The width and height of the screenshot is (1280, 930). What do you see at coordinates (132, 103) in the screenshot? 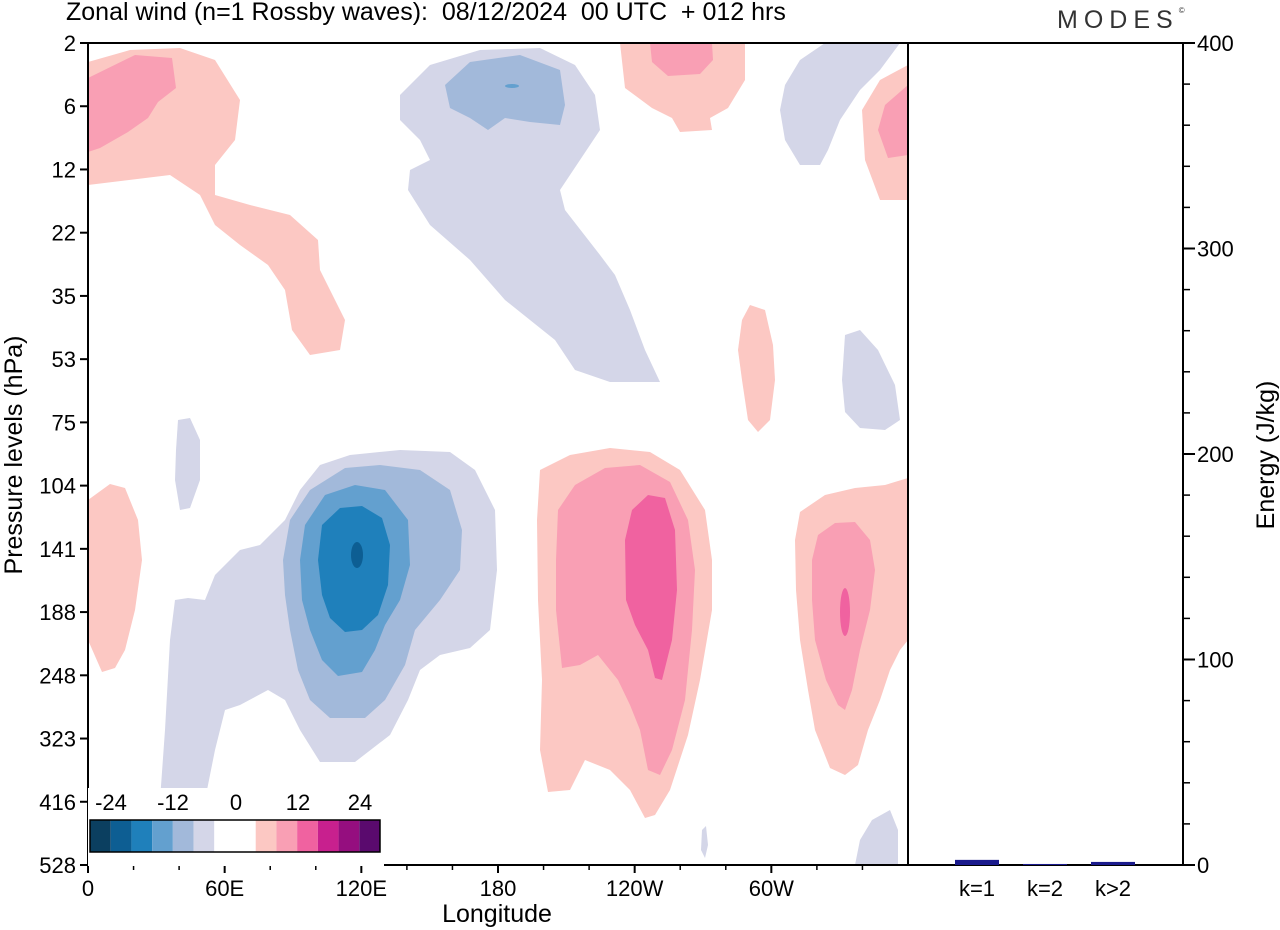
I see `contour-upper-left-positive-core` at bounding box center [132, 103].